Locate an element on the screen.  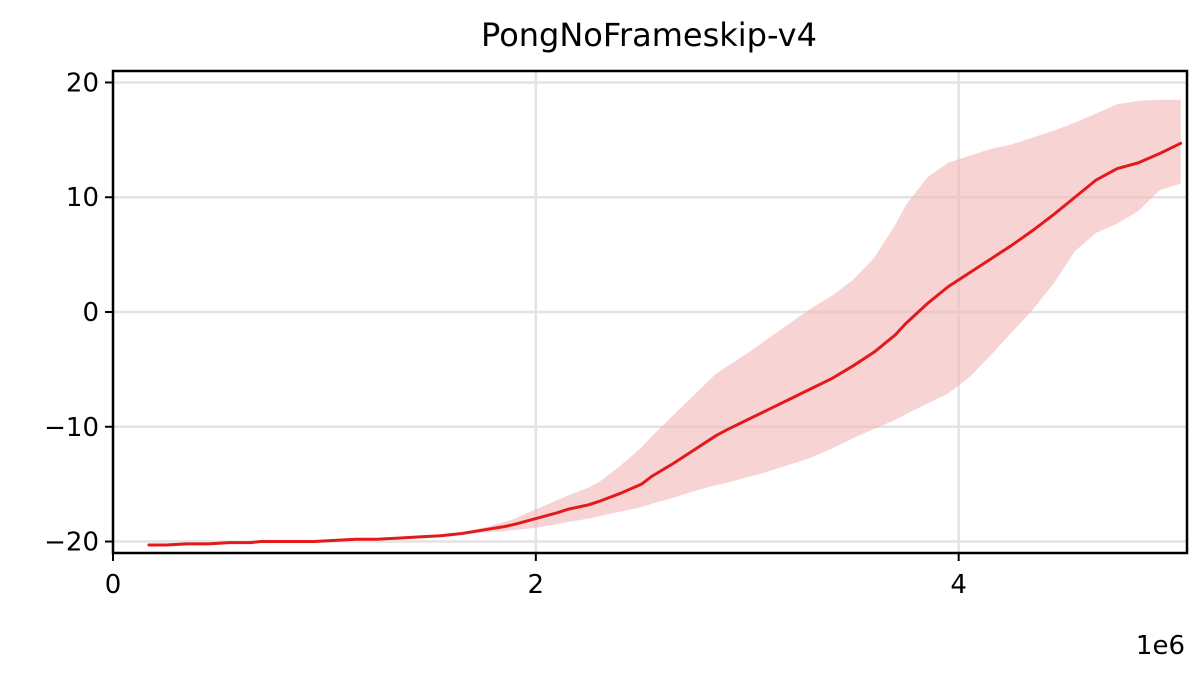
y-tick-label: 10 is located at coordinates (82, 198).